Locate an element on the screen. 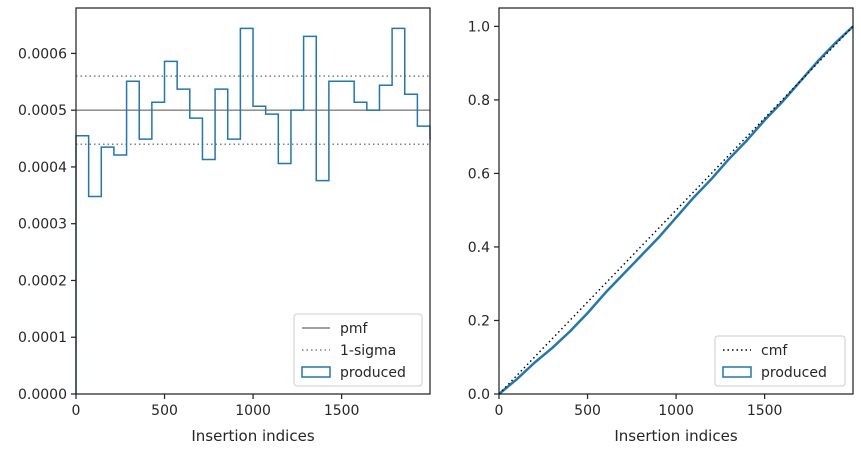 The width and height of the screenshot is (861, 453). legend-label: cmf is located at coordinates (774, 351).